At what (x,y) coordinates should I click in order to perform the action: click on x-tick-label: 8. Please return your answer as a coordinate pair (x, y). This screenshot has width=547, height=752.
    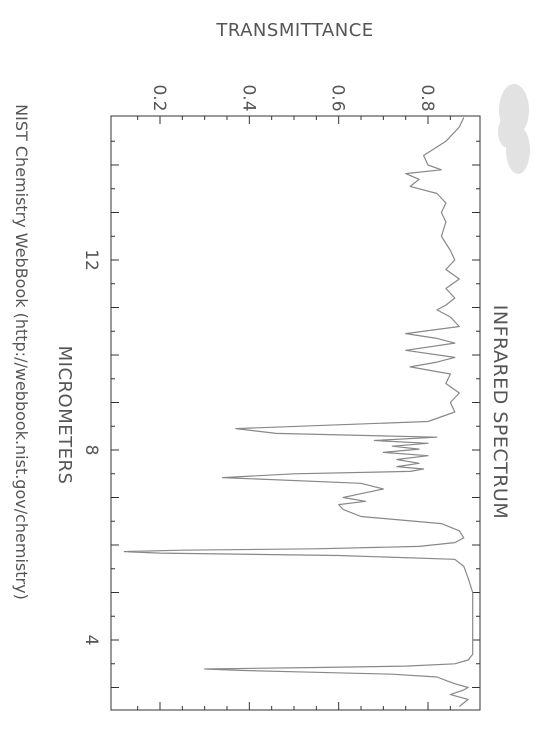
    Looking at the image, I should click on (91, 450).